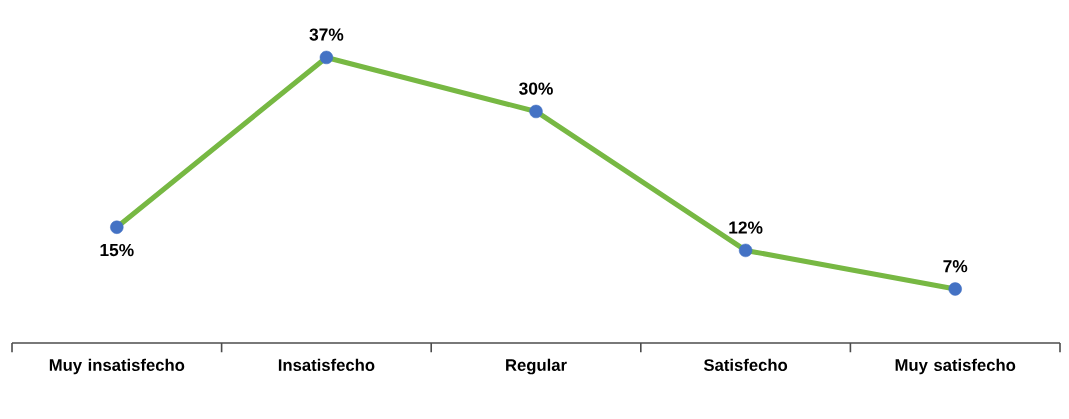 This screenshot has width=1069, height=419. Describe the element at coordinates (745, 364) in the screenshot. I see `x-tick-label: Satisfecho` at that location.